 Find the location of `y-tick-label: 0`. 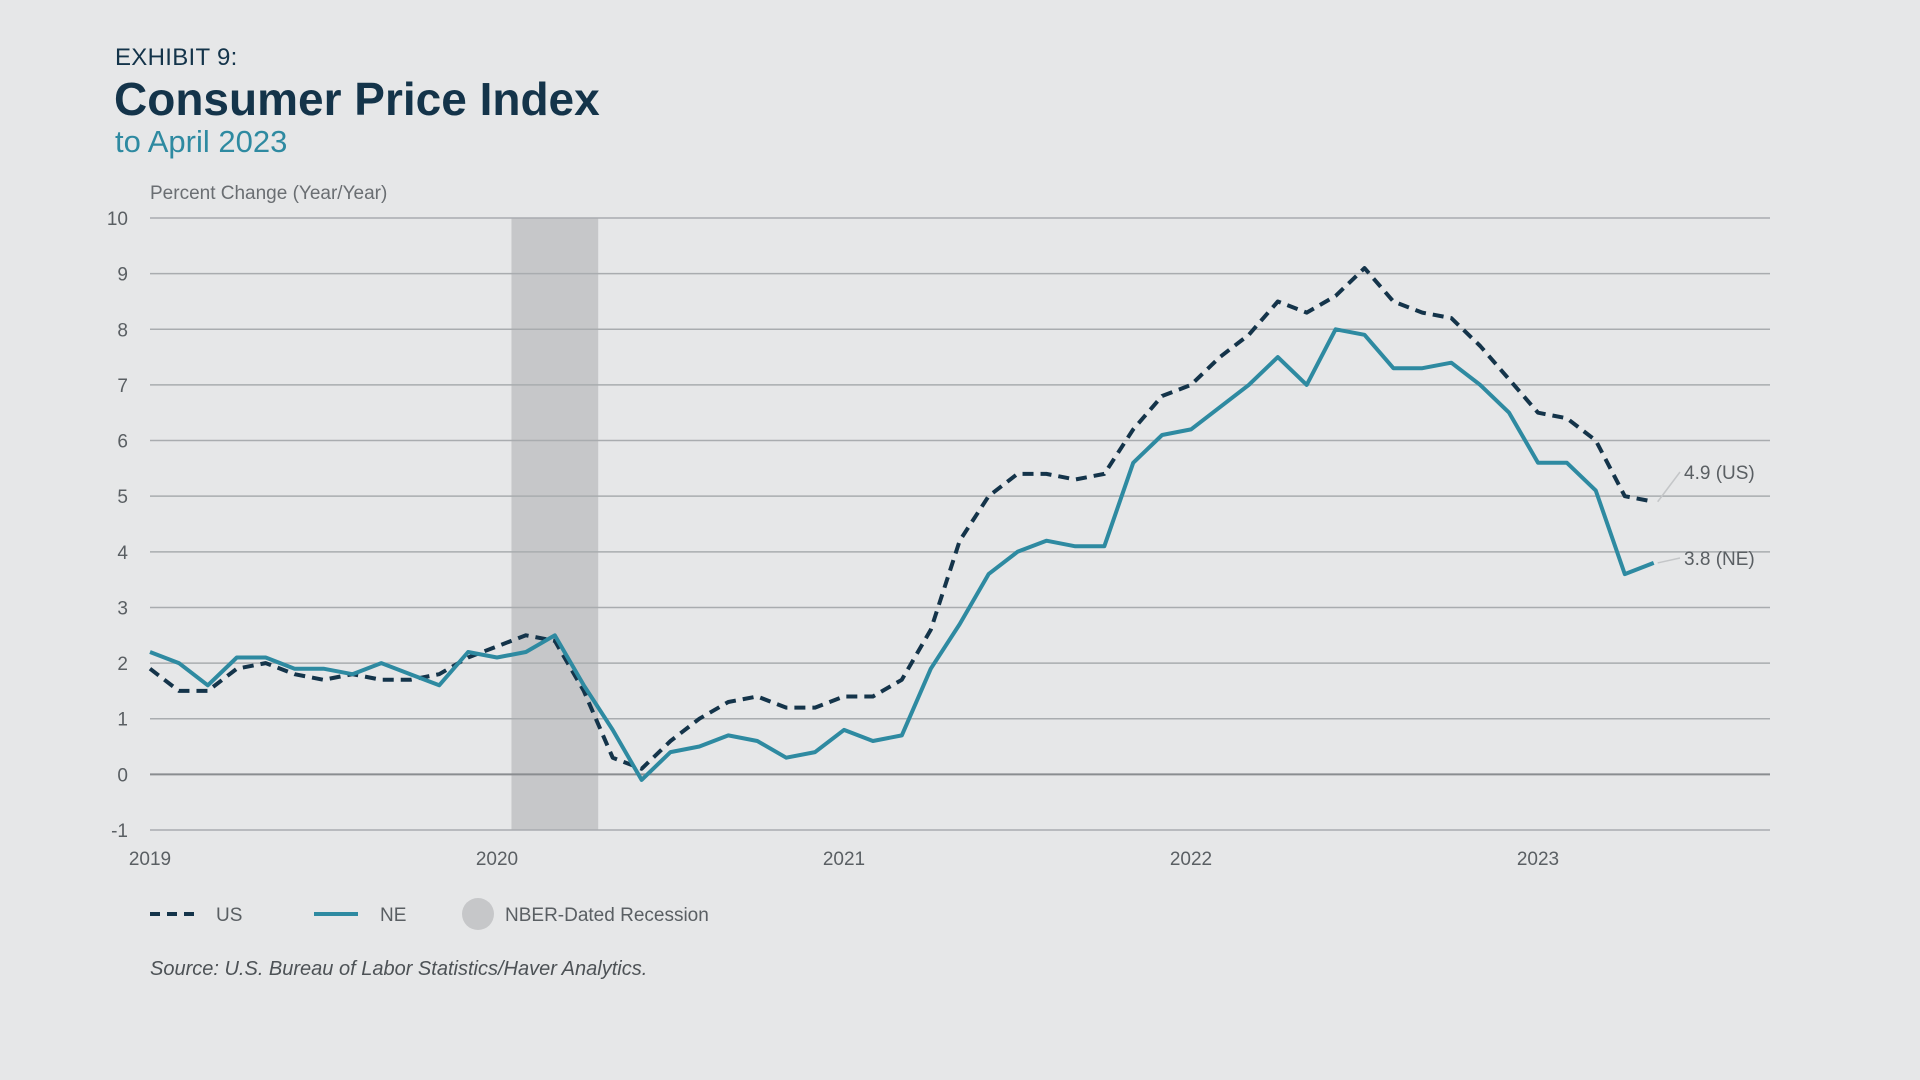

y-tick-label: 0 is located at coordinates (122, 775).